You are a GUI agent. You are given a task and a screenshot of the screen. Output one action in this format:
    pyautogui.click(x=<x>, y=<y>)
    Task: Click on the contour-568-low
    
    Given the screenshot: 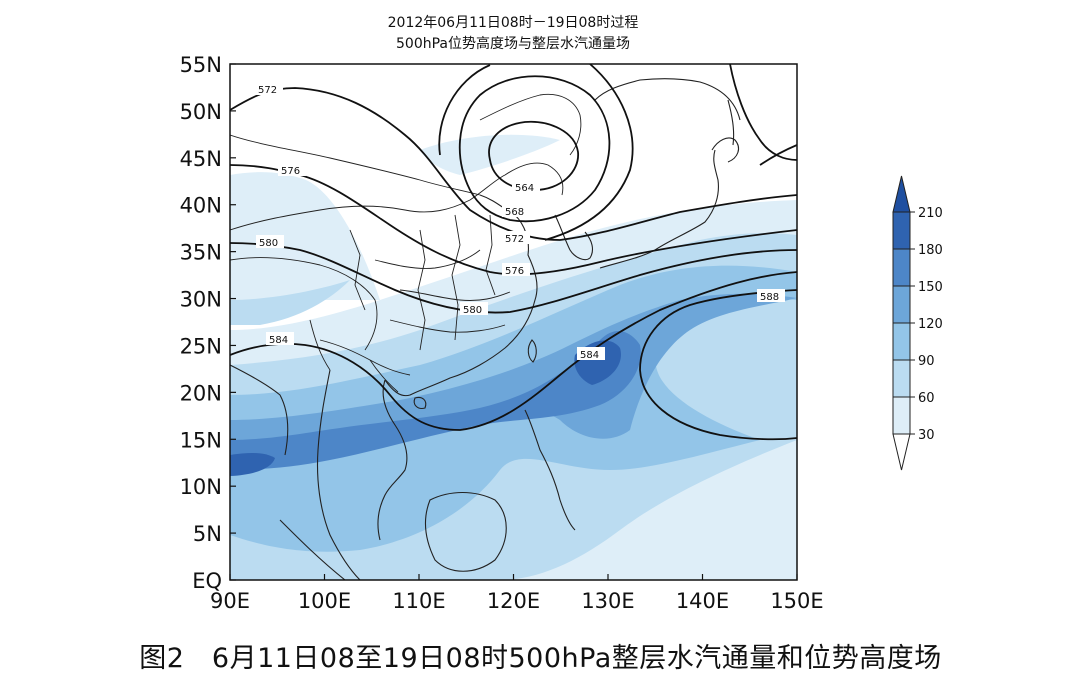 What is the action you would take?
    pyautogui.click(x=536, y=152)
    